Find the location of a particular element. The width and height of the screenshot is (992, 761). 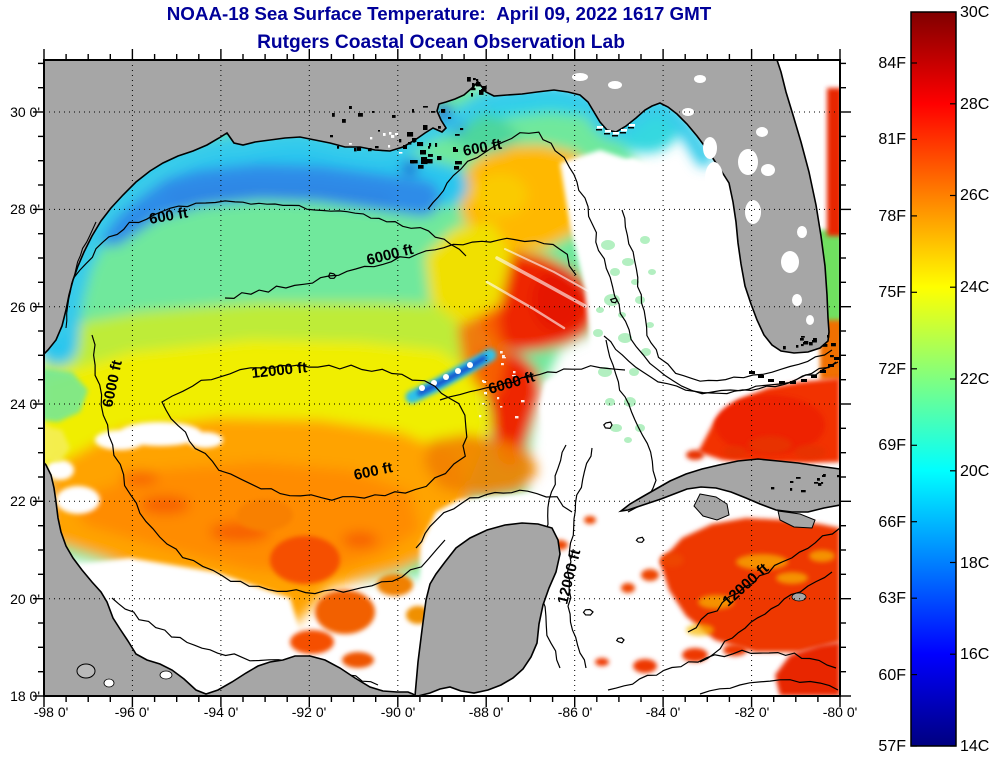

svg-text: -98 0' is located at coordinates (51, 712).